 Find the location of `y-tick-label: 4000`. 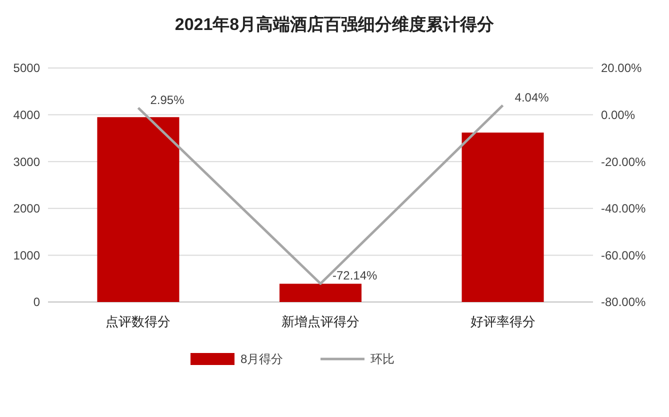

y-tick-label: 4000 is located at coordinates (26, 115).